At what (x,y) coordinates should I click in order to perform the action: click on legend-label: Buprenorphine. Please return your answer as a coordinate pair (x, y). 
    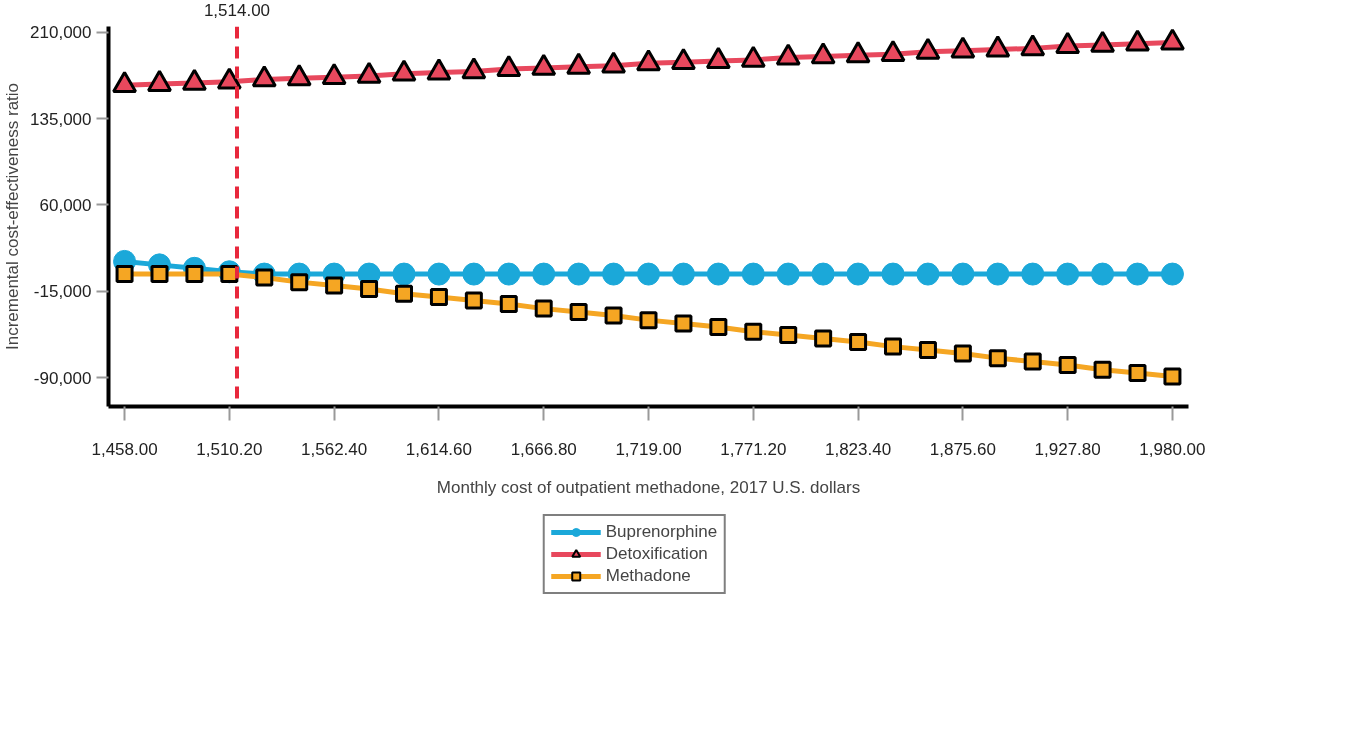
    Looking at the image, I should click on (661, 532).